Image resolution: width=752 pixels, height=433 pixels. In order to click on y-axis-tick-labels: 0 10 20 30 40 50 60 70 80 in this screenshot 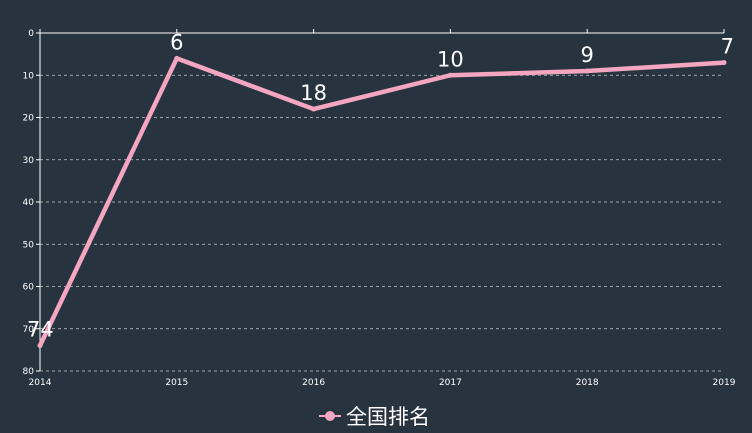, I will do `click(29, 203)`.